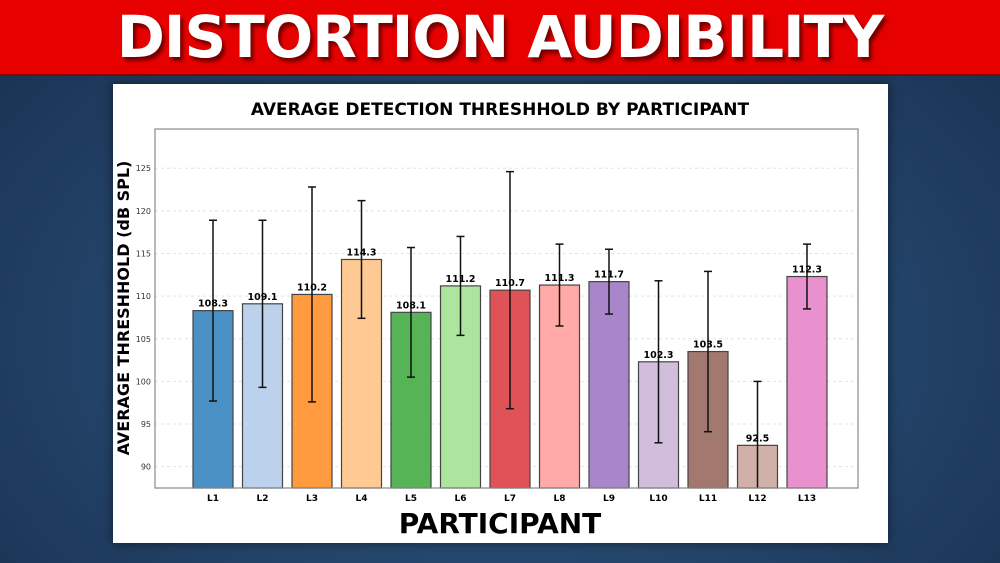 This screenshot has width=1000, height=563. Describe the element at coordinates (510, 283) in the screenshot. I see `data-label: 110.7` at that location.